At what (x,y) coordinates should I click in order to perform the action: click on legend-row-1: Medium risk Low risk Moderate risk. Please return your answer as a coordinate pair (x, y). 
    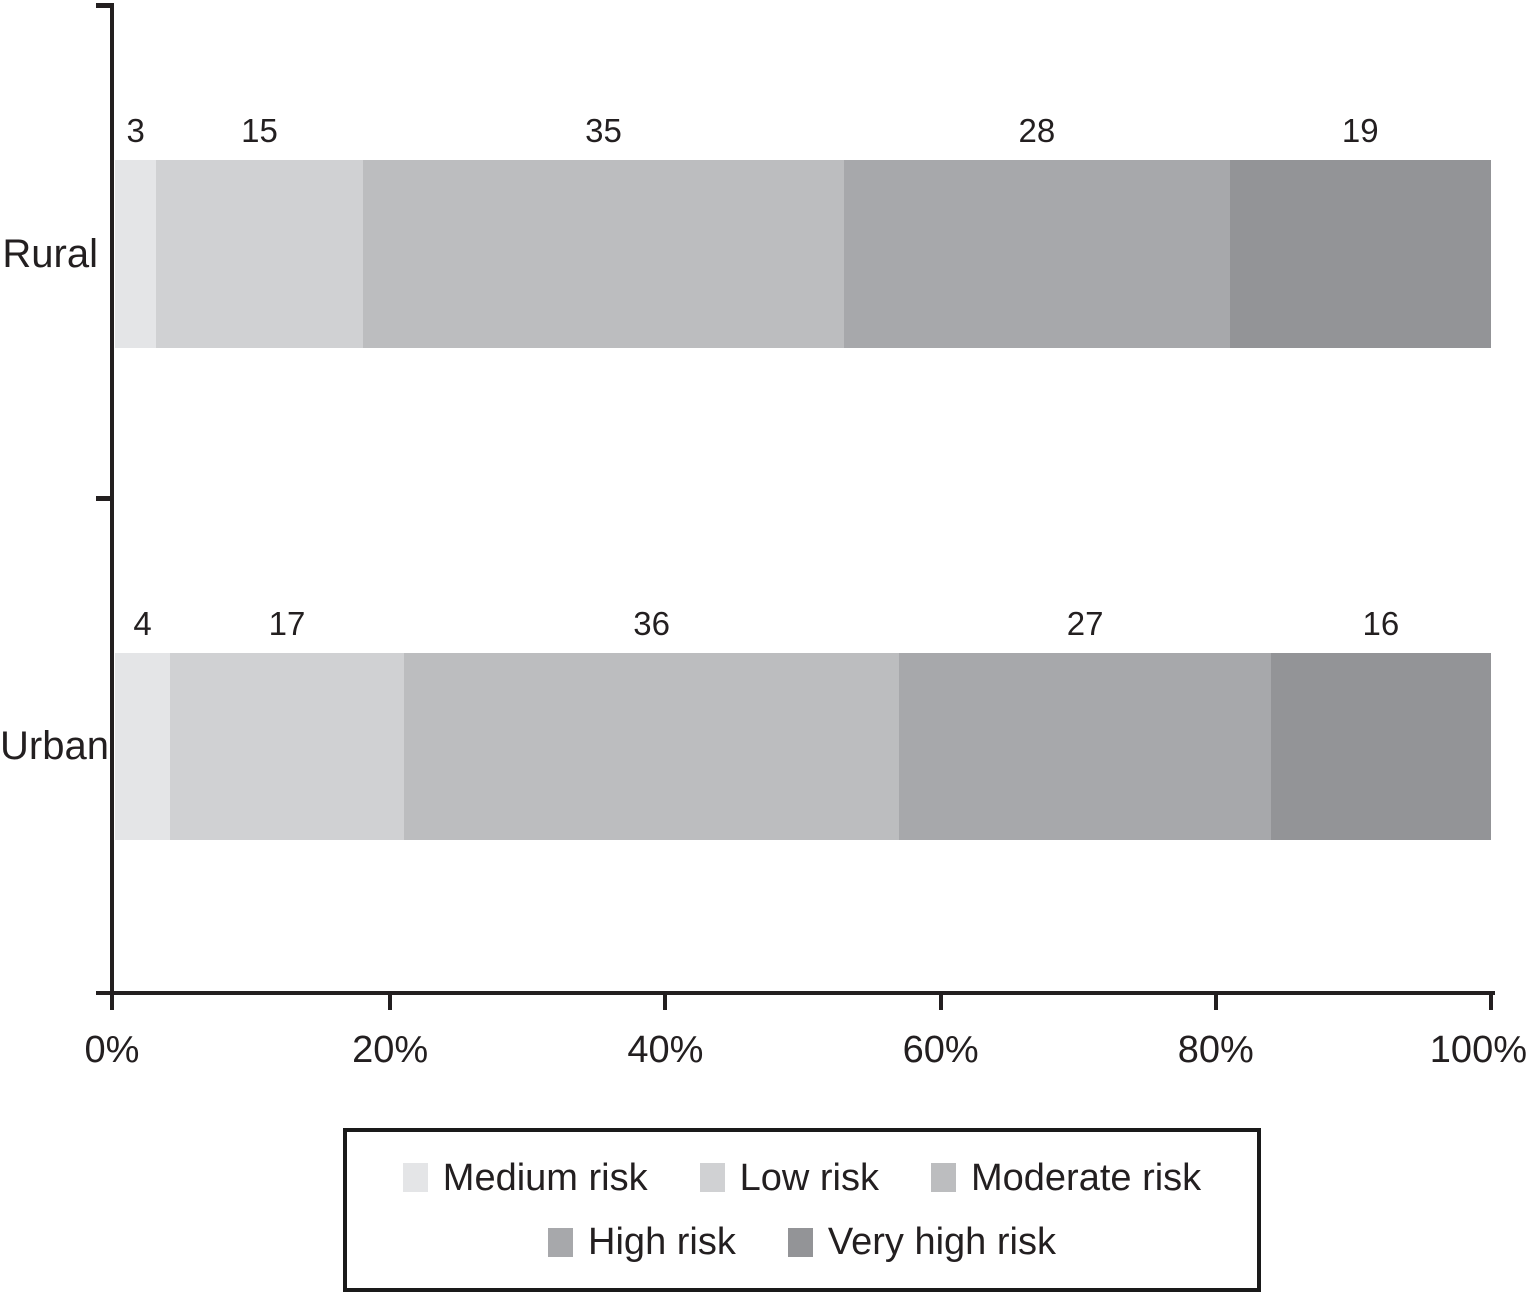
    Looking at the image, I should click on (802, 1177).